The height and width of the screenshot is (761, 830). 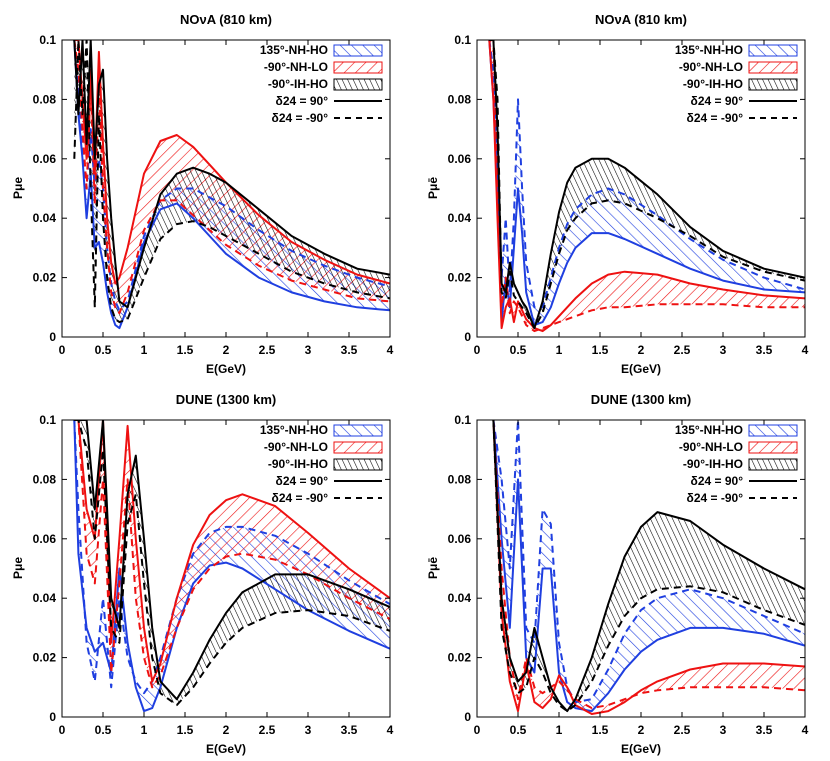 What do you see at coordinates (641, 19) in the screenshot?
I see `chart-title: NOνA (810 km)` at bounding box center [641, 19].